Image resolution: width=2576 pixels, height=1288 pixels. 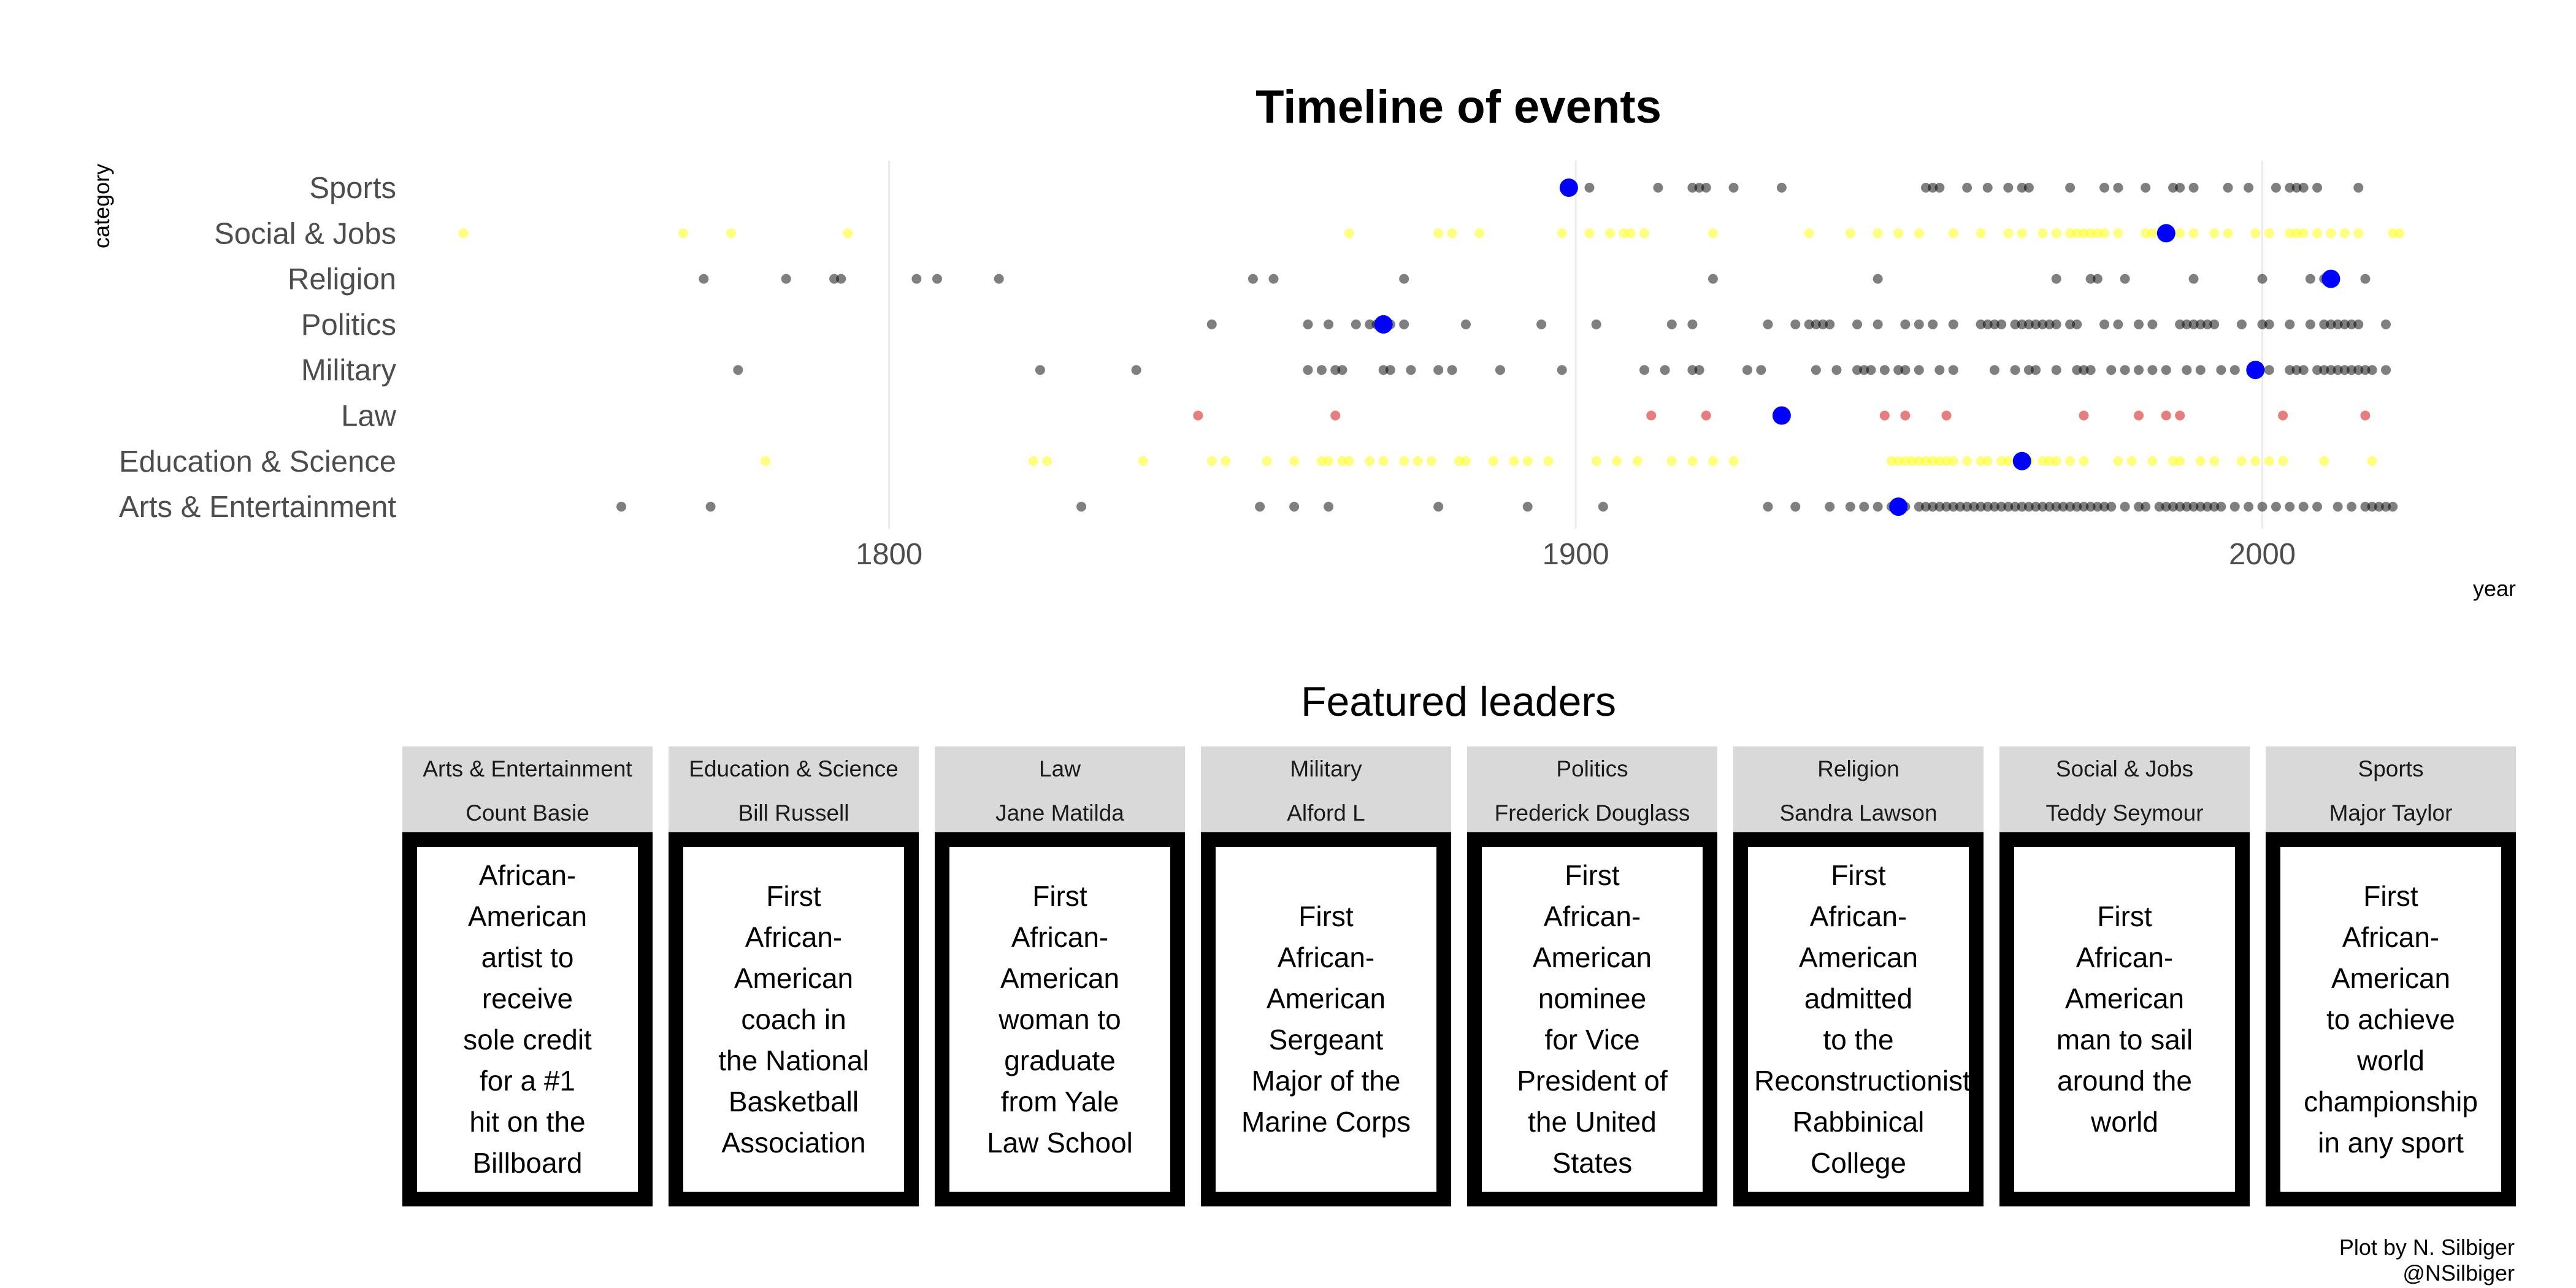 I want to click on panel-category: Education & Science, so click(x=794, y=768).